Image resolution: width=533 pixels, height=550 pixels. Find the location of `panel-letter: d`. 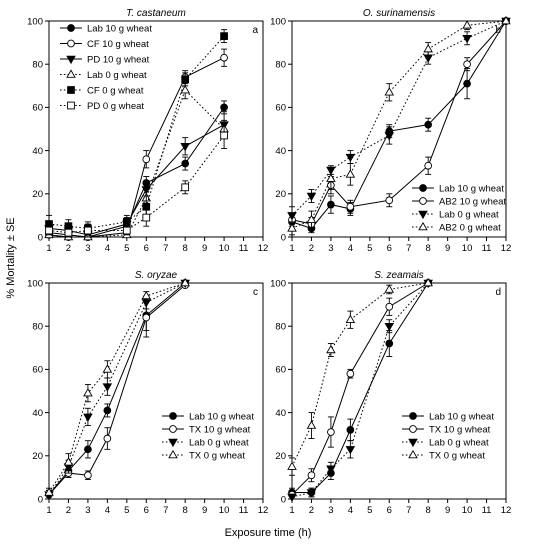

panel-letter: d is located at coordinates (498, 292).